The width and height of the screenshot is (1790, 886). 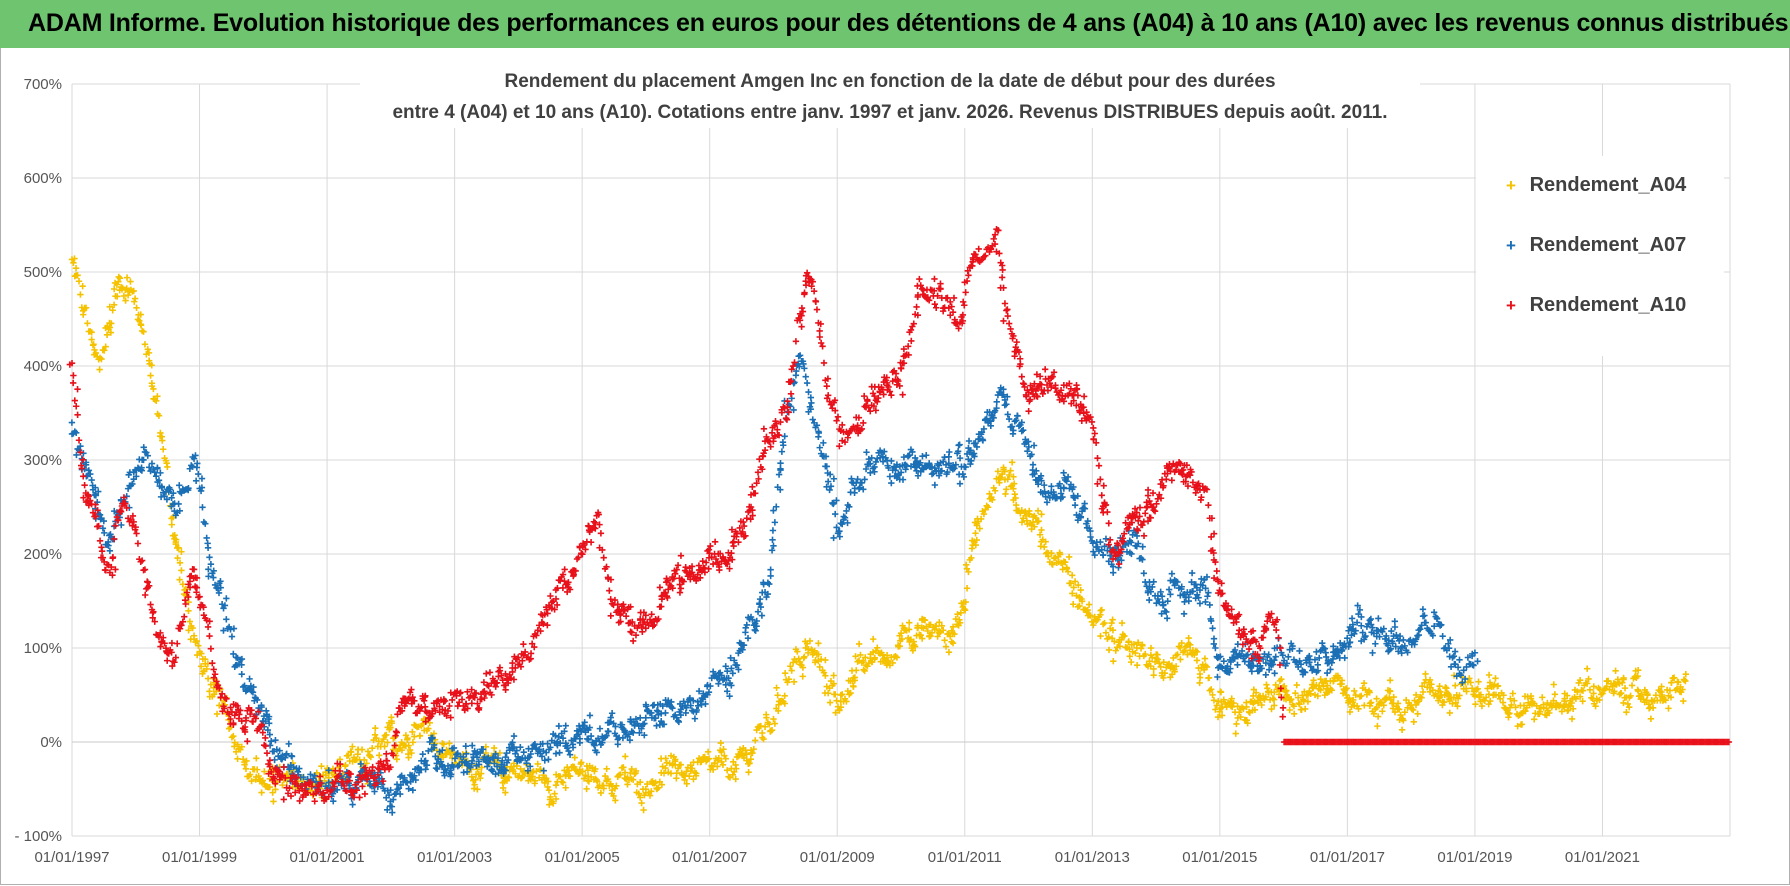 I want to click on x-tick-label: 01/01/2009, so click(x=837, y=857).